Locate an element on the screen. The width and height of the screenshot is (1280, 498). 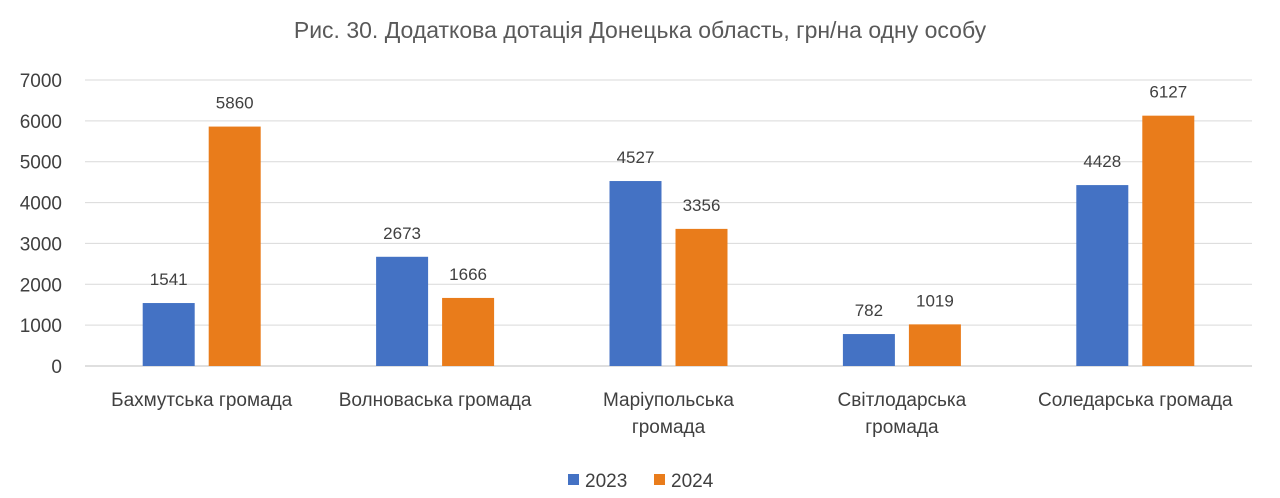
legend: 2023 2024 is located at coordinates (641, 481).